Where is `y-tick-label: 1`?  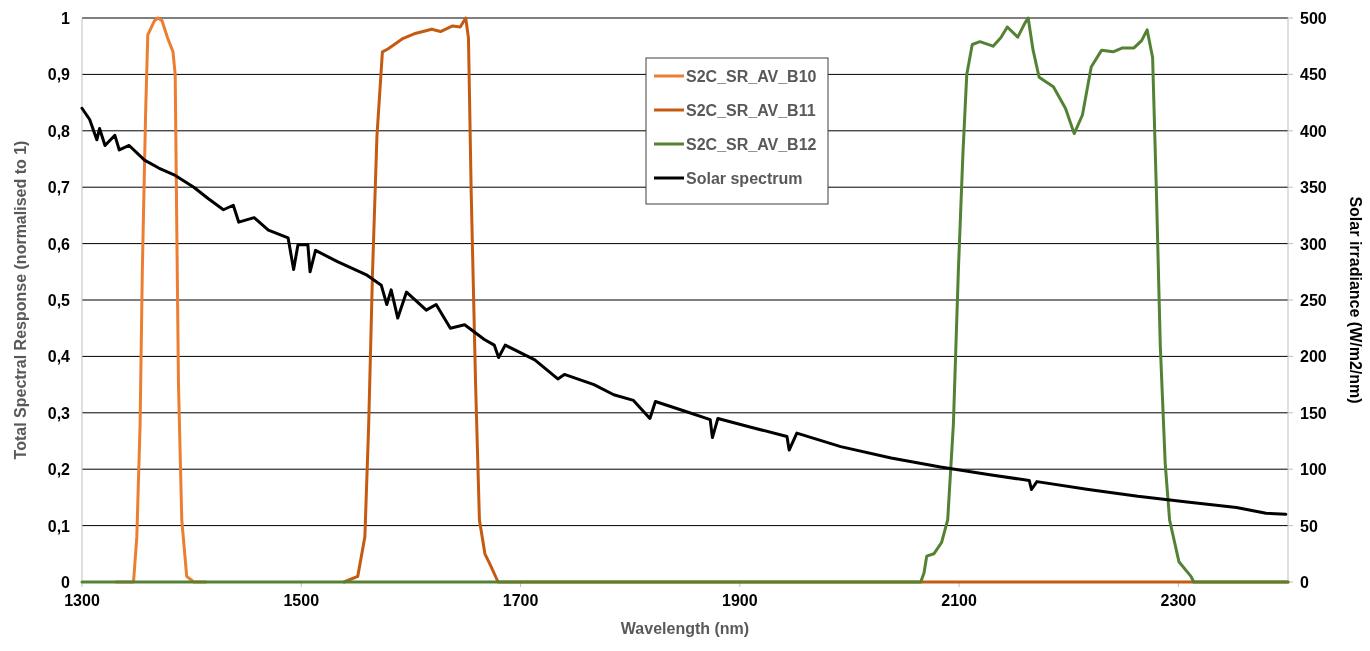
y-tick-label: 1 is located at coordinates (66, 18).